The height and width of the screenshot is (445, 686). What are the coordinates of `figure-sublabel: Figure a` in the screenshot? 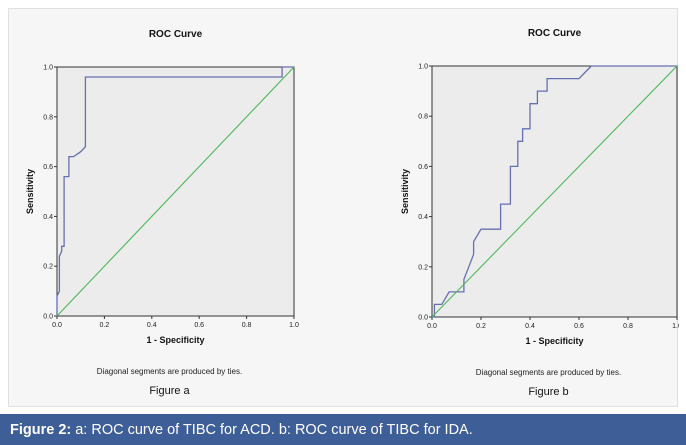 It's located at (169, 391).